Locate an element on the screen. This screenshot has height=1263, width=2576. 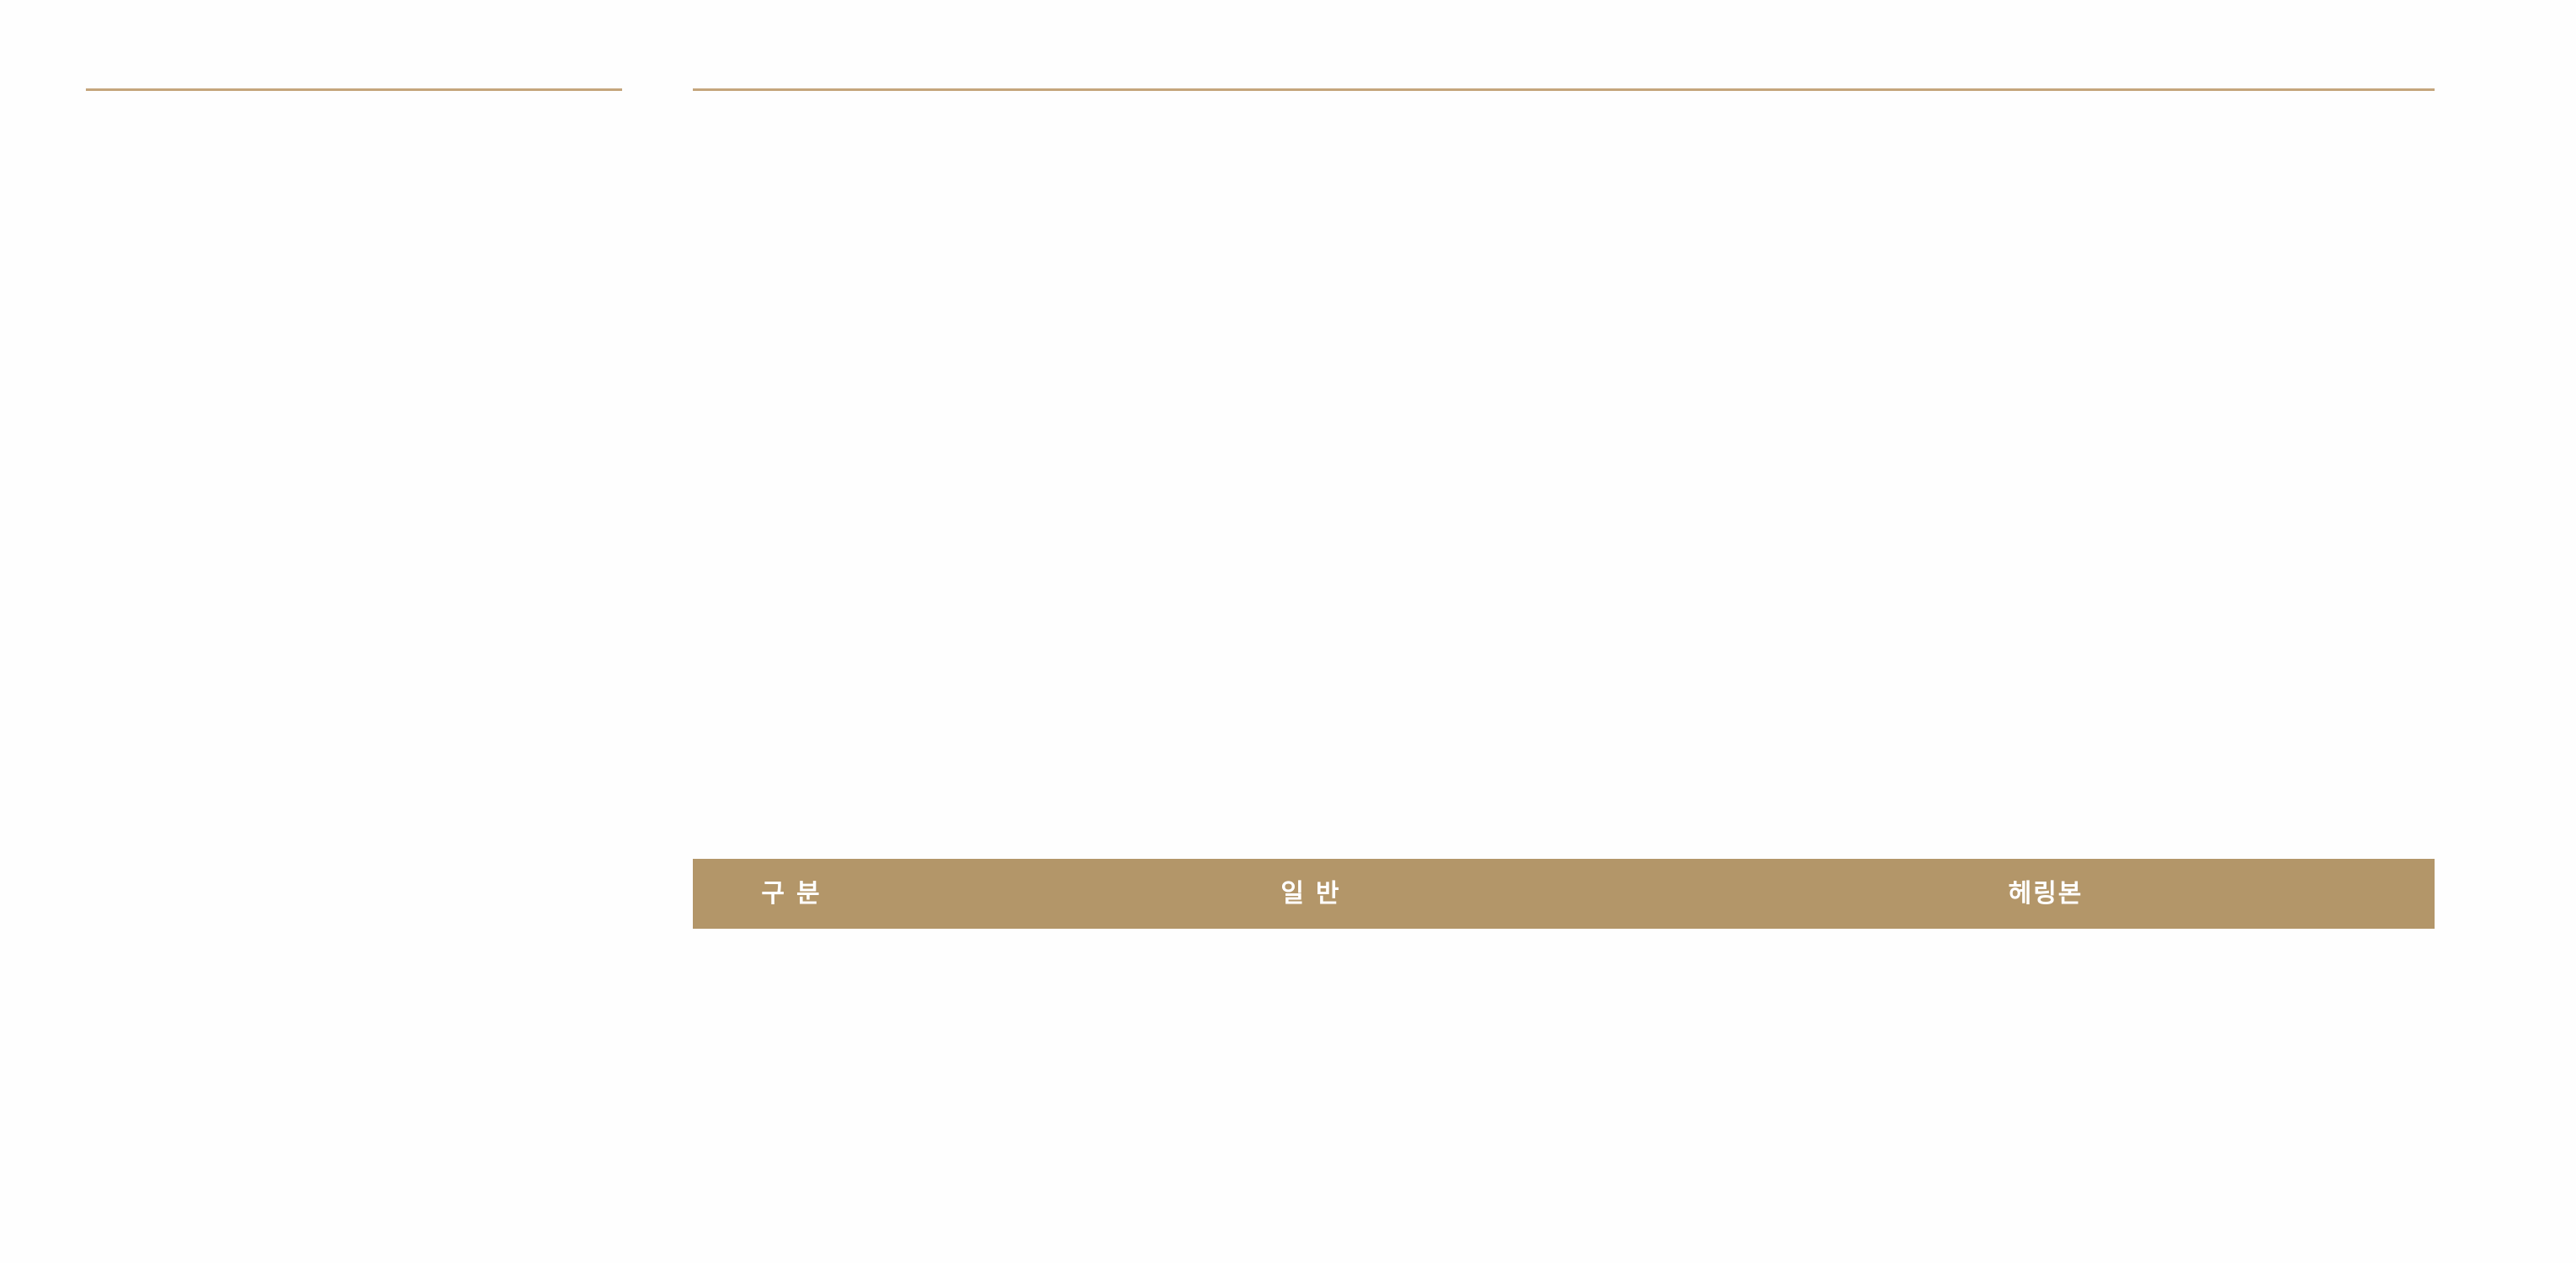
column-header-herringbone: 헤링본 is located at coordinates (2046, 894).